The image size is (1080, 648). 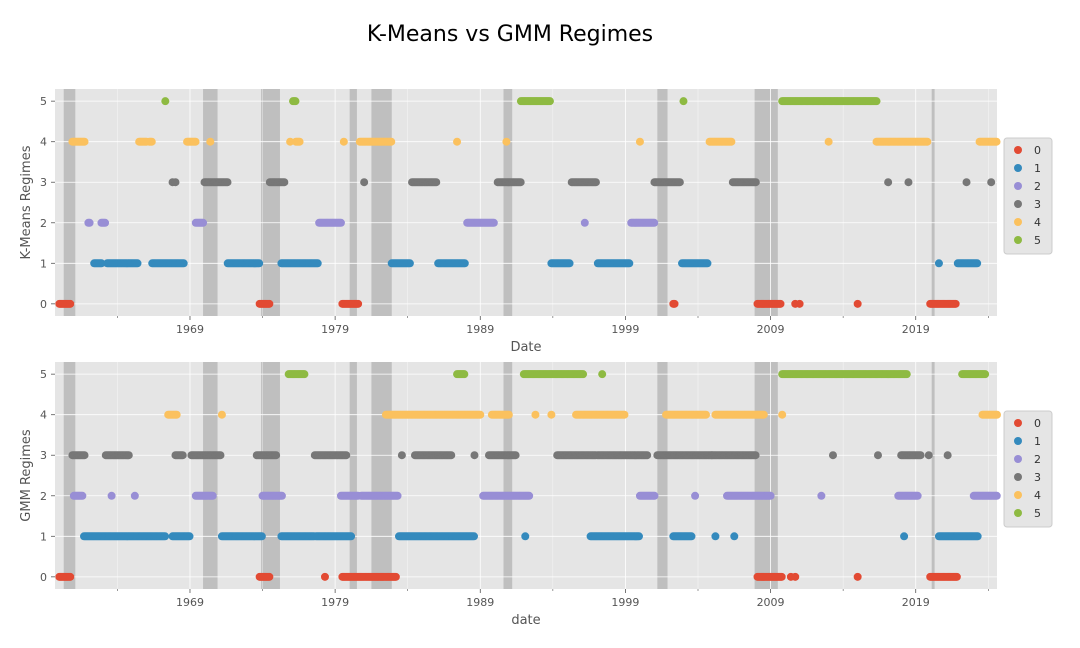 What do you see at coordinates (1037, 222) in the screenshot?
I see `kmeans-legend-label: 4` at bounding box center [1037, 222].